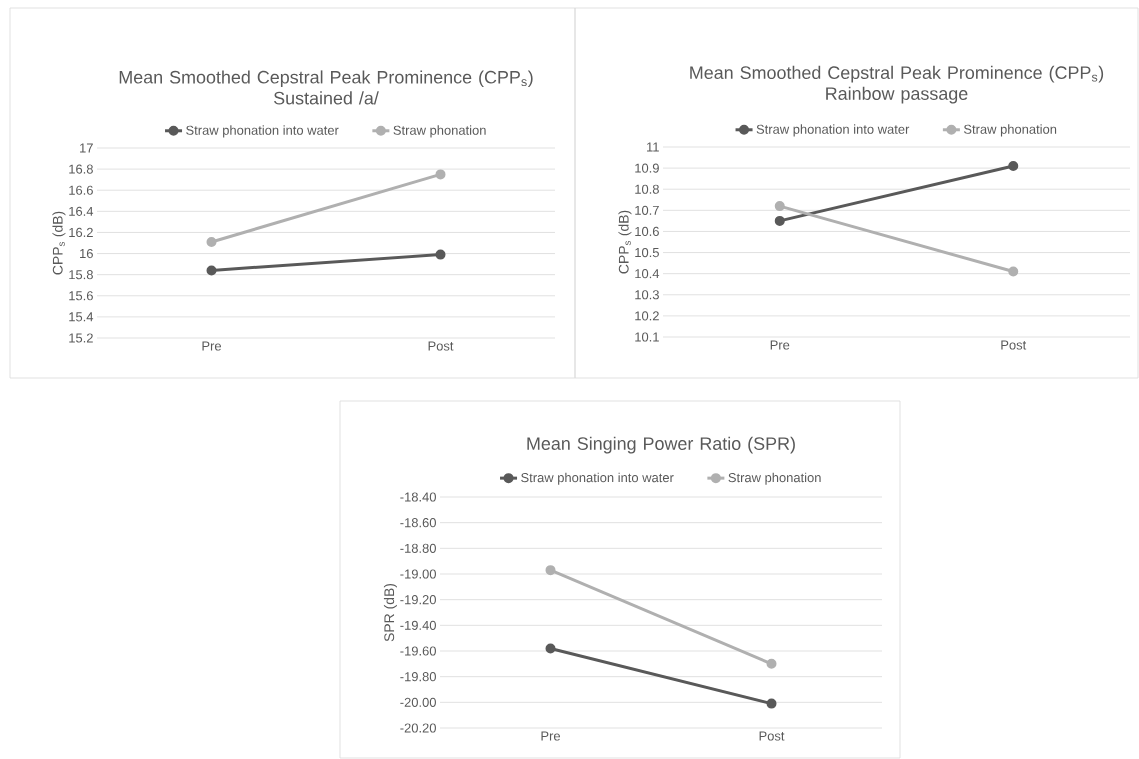 The width and height of the screenshot is (1139, 759). What do you see at coordinates (647, 337) in the screenshot?
I see `y-tick-label: 10.1` at bounding box center [647, 337].